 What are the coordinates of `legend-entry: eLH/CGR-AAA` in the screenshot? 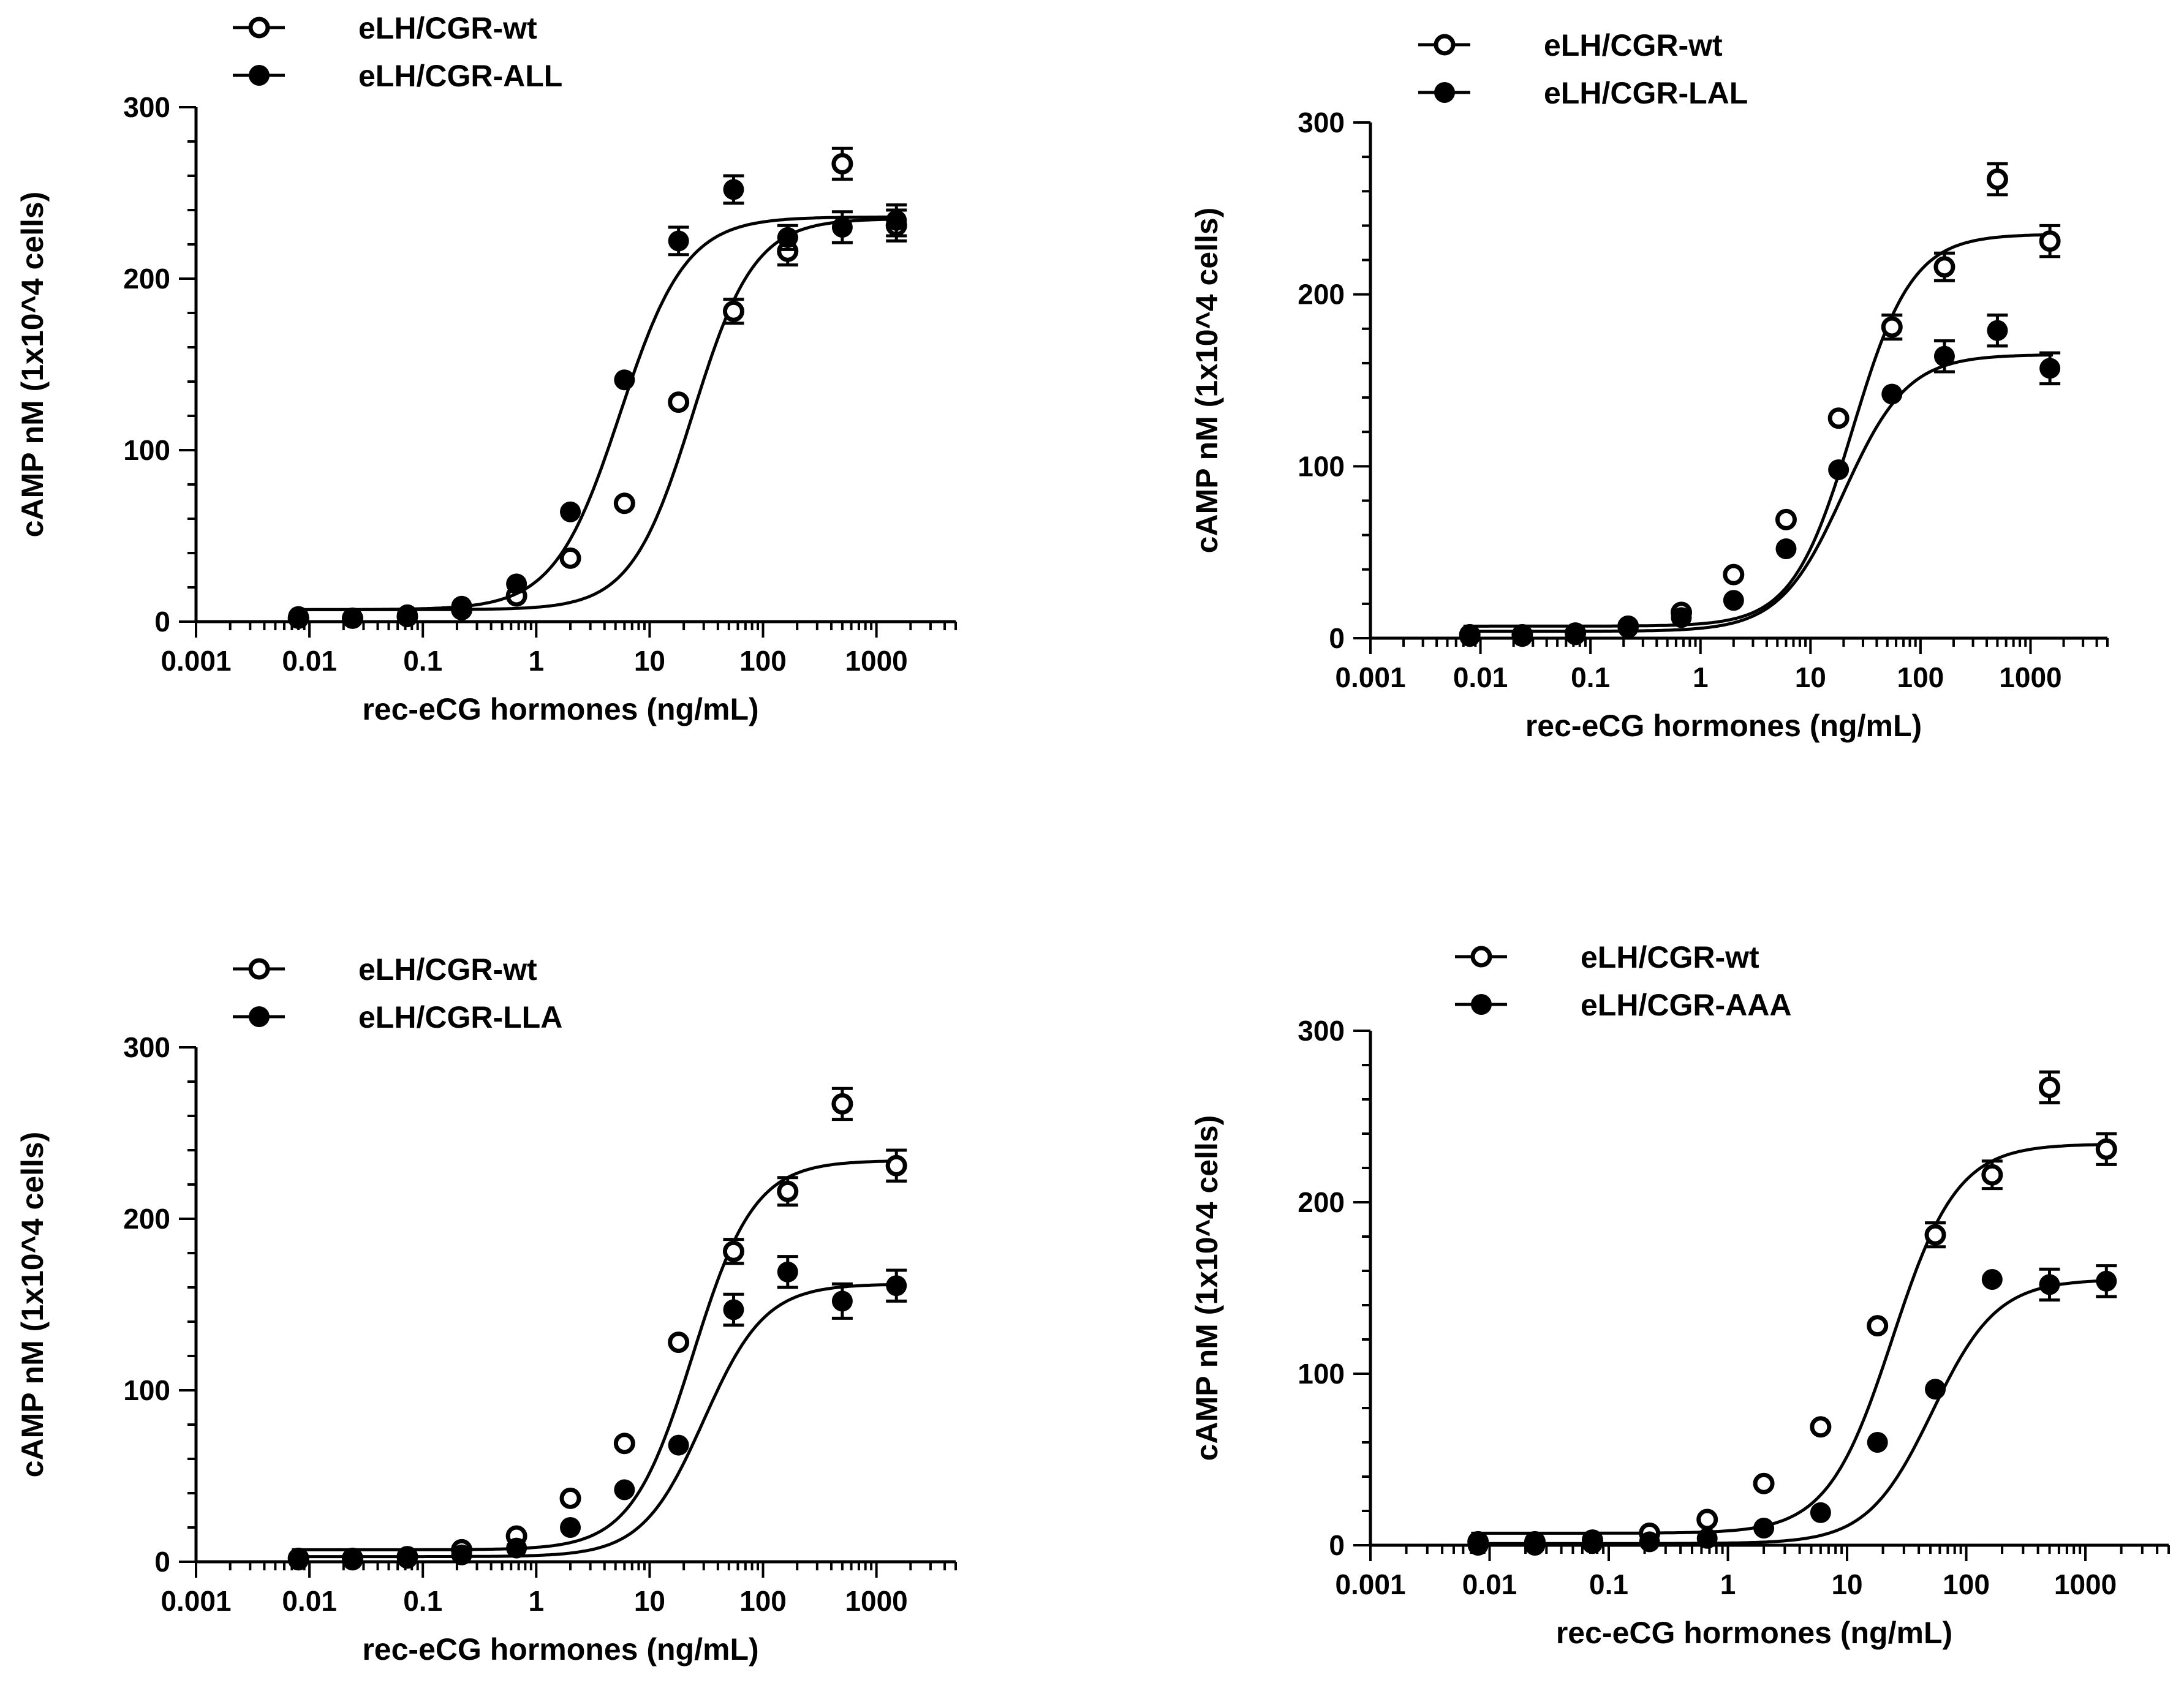 It's located at (1623, 1005).